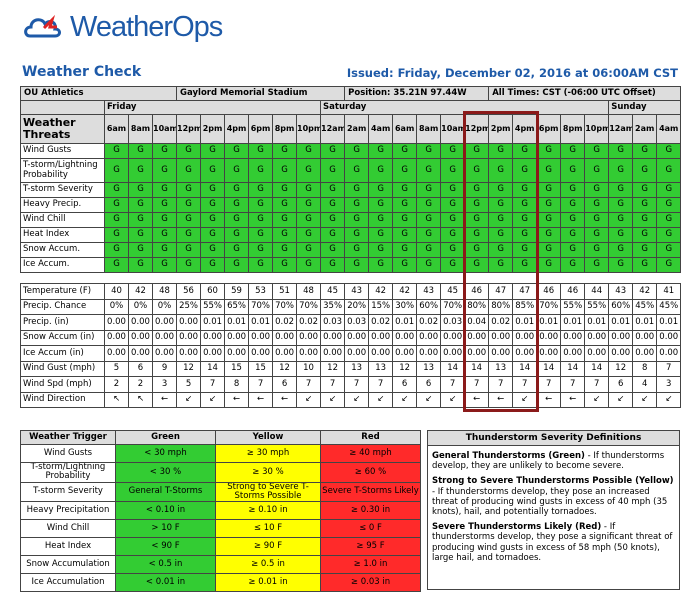  I want to click on row-label: Temperature (F), so click(62, 291).